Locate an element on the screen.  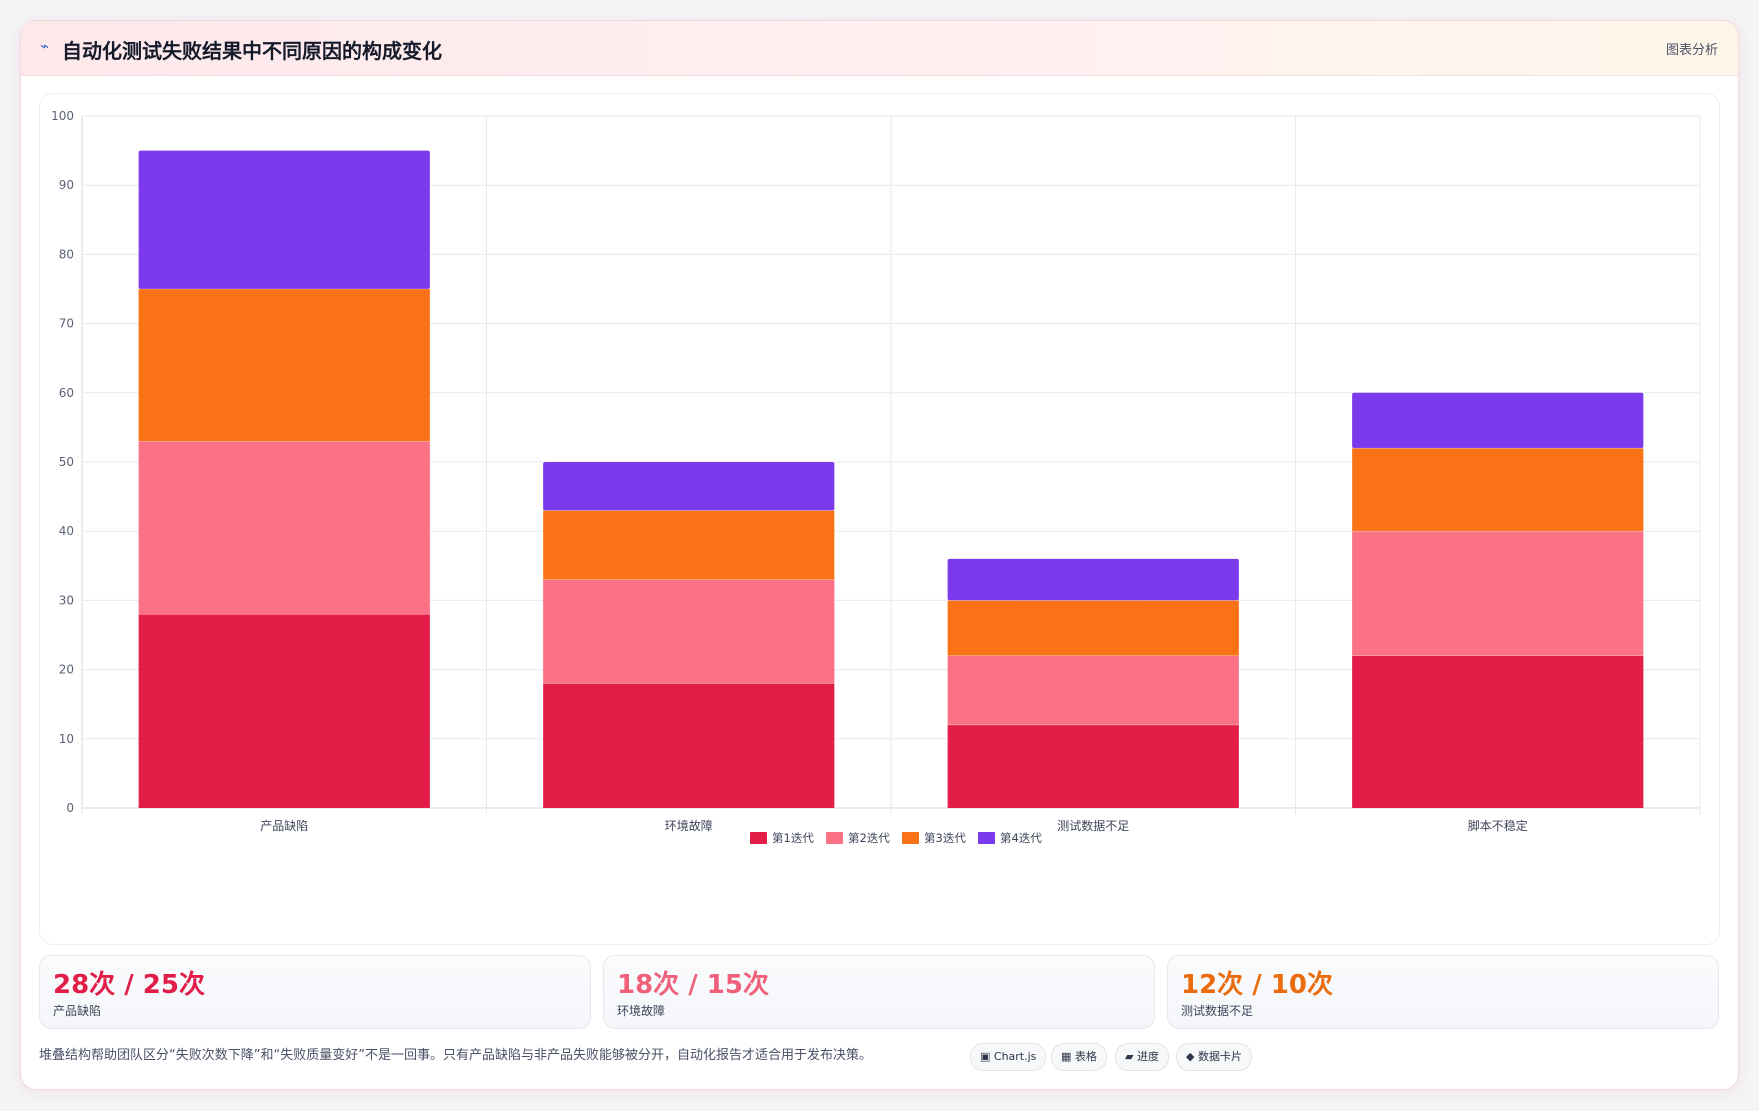
legend-label: 第1迭代 is located at coordinates (793, 838).